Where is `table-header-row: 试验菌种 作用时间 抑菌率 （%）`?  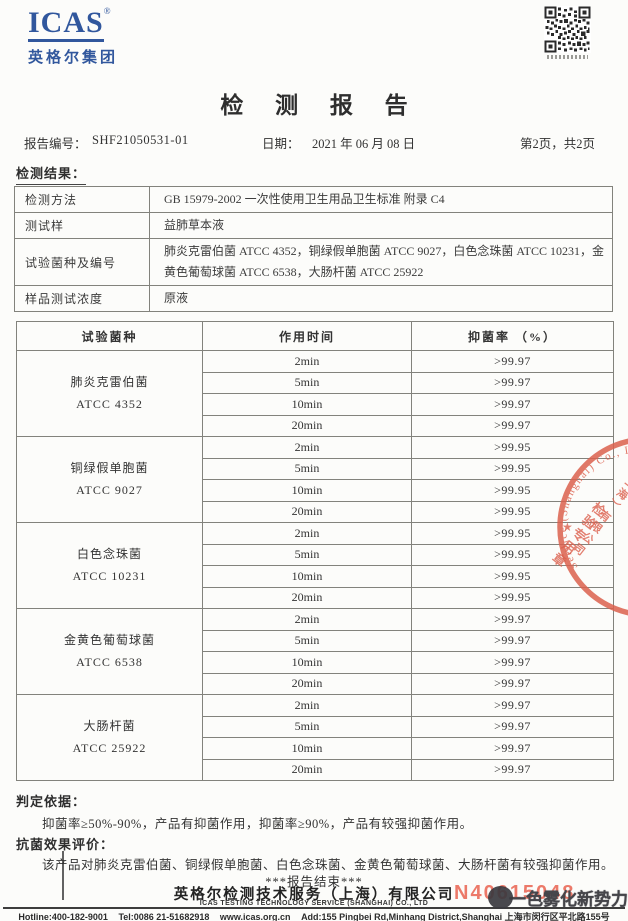
table-header-row: 试验菌种 作用时间 抑菌率 （%） is located at coordinates (315, 336).